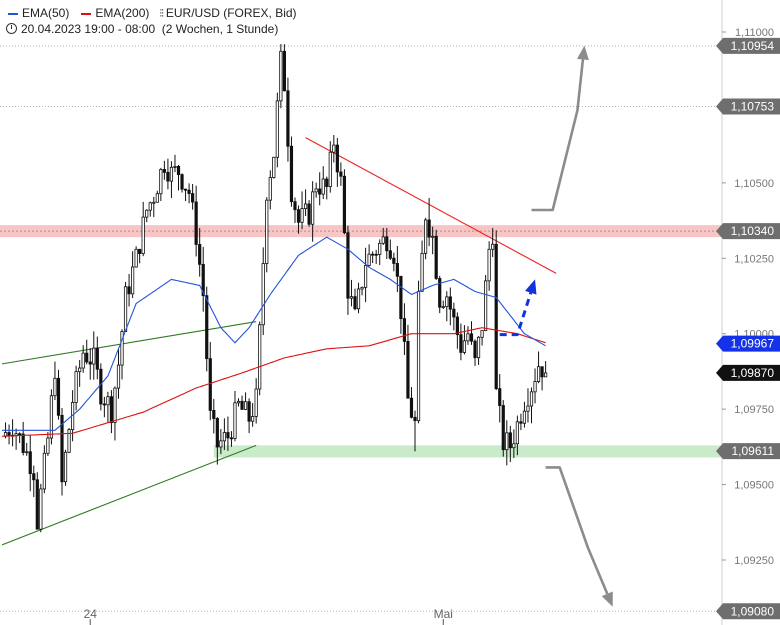  Describe the element at coordinates (273, 382) in the screenshot. I see `ema200-line` at that location.